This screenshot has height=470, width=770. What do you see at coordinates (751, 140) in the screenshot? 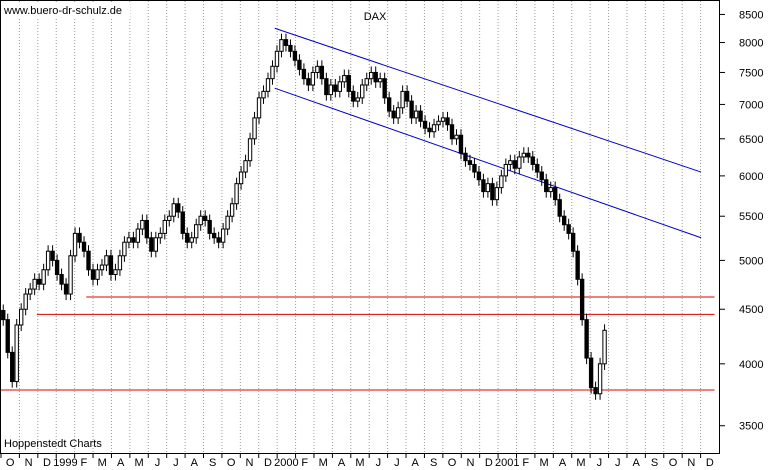
I see `y-tick-label: 6500` at bounding box center [751, 140].